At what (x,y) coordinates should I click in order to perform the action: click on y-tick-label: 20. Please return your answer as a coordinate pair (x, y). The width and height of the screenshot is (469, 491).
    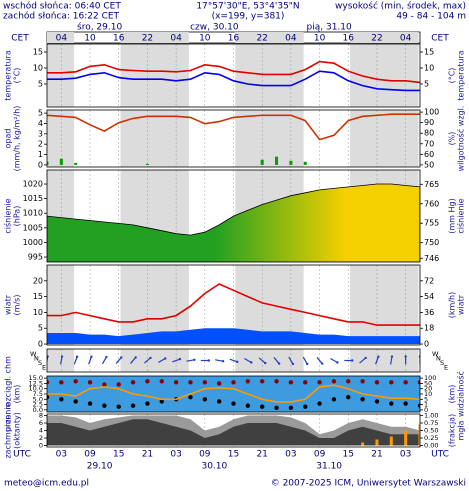
    Looking at the image, I should click on (38, 280).